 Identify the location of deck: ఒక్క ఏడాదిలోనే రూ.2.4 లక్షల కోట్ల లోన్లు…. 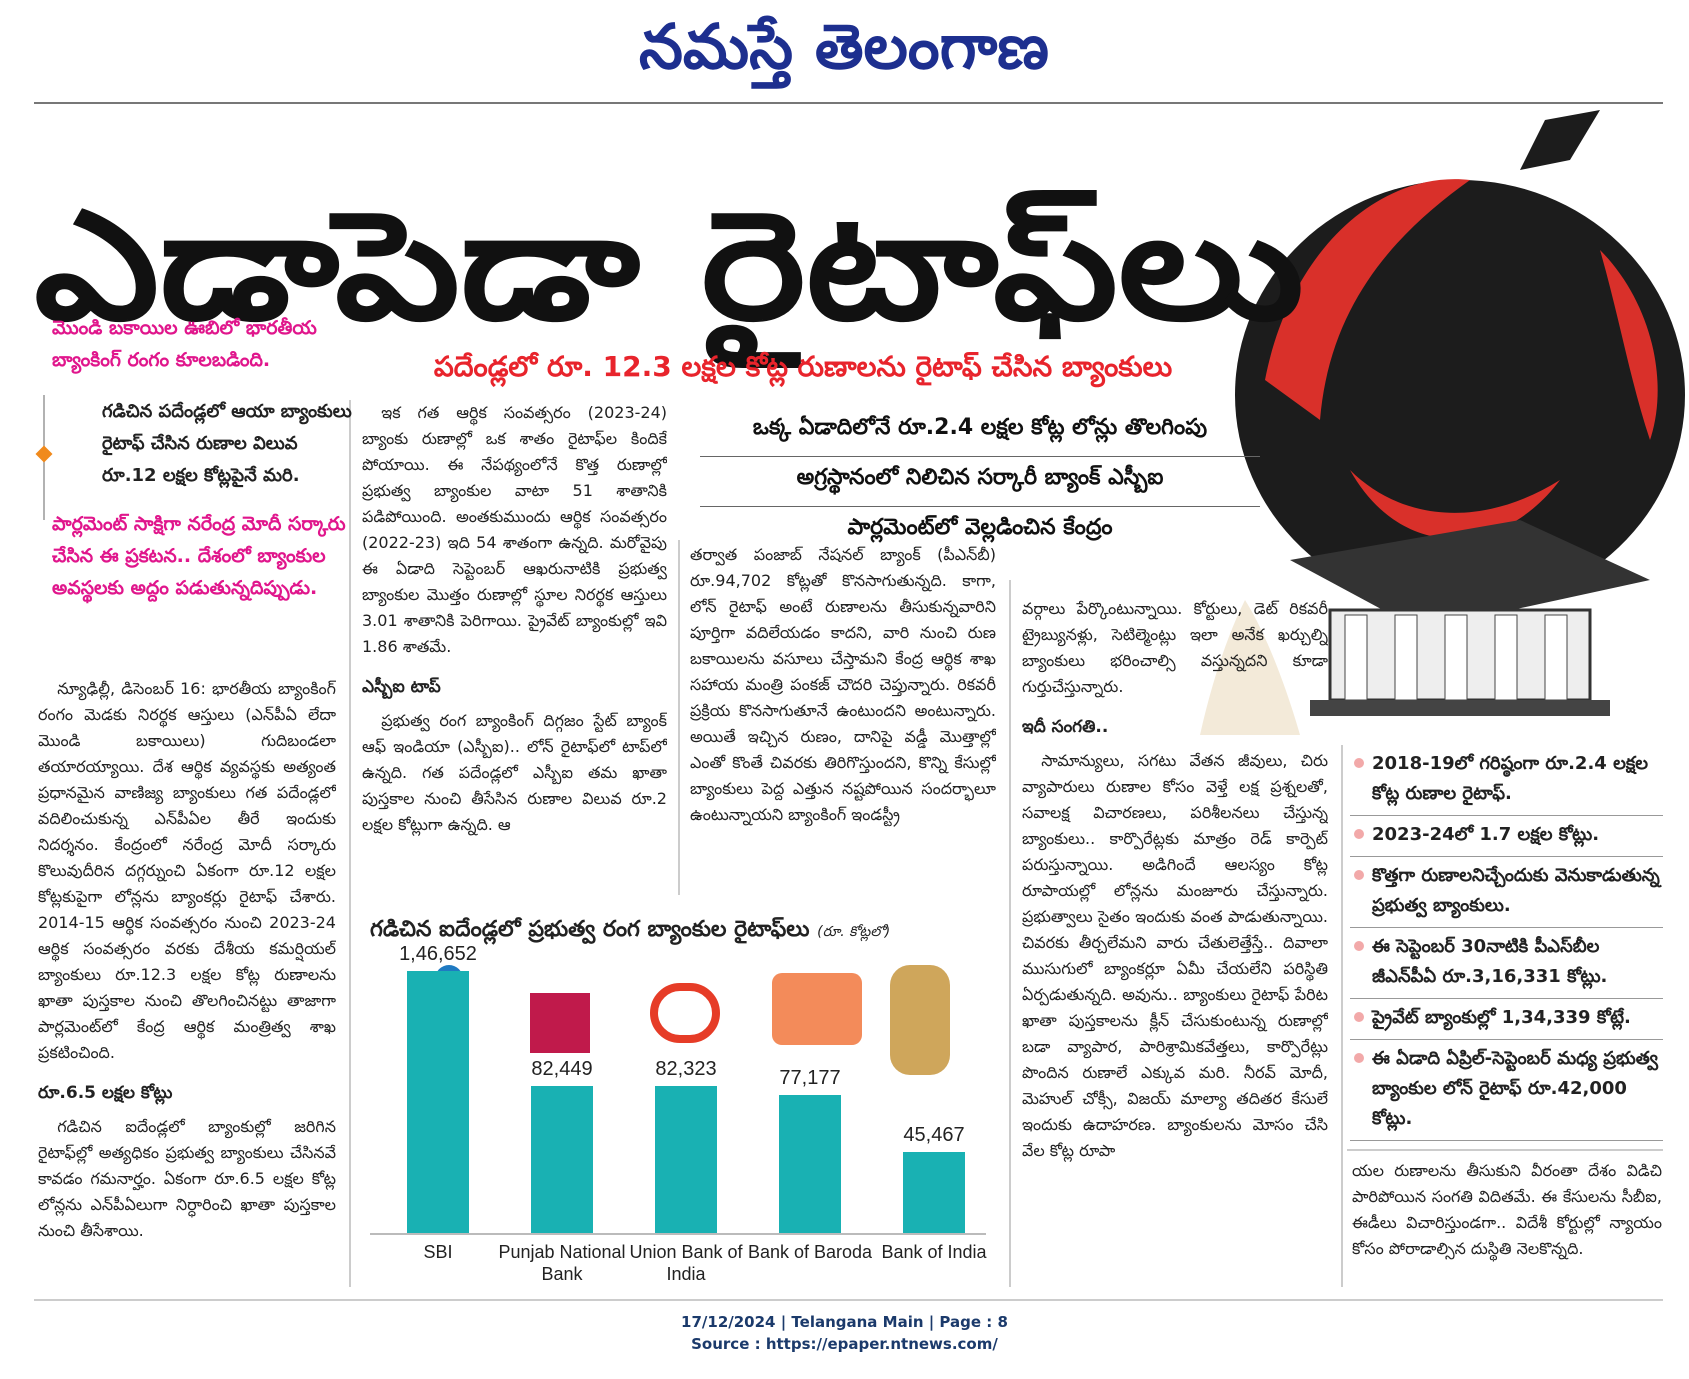
(980, 427).